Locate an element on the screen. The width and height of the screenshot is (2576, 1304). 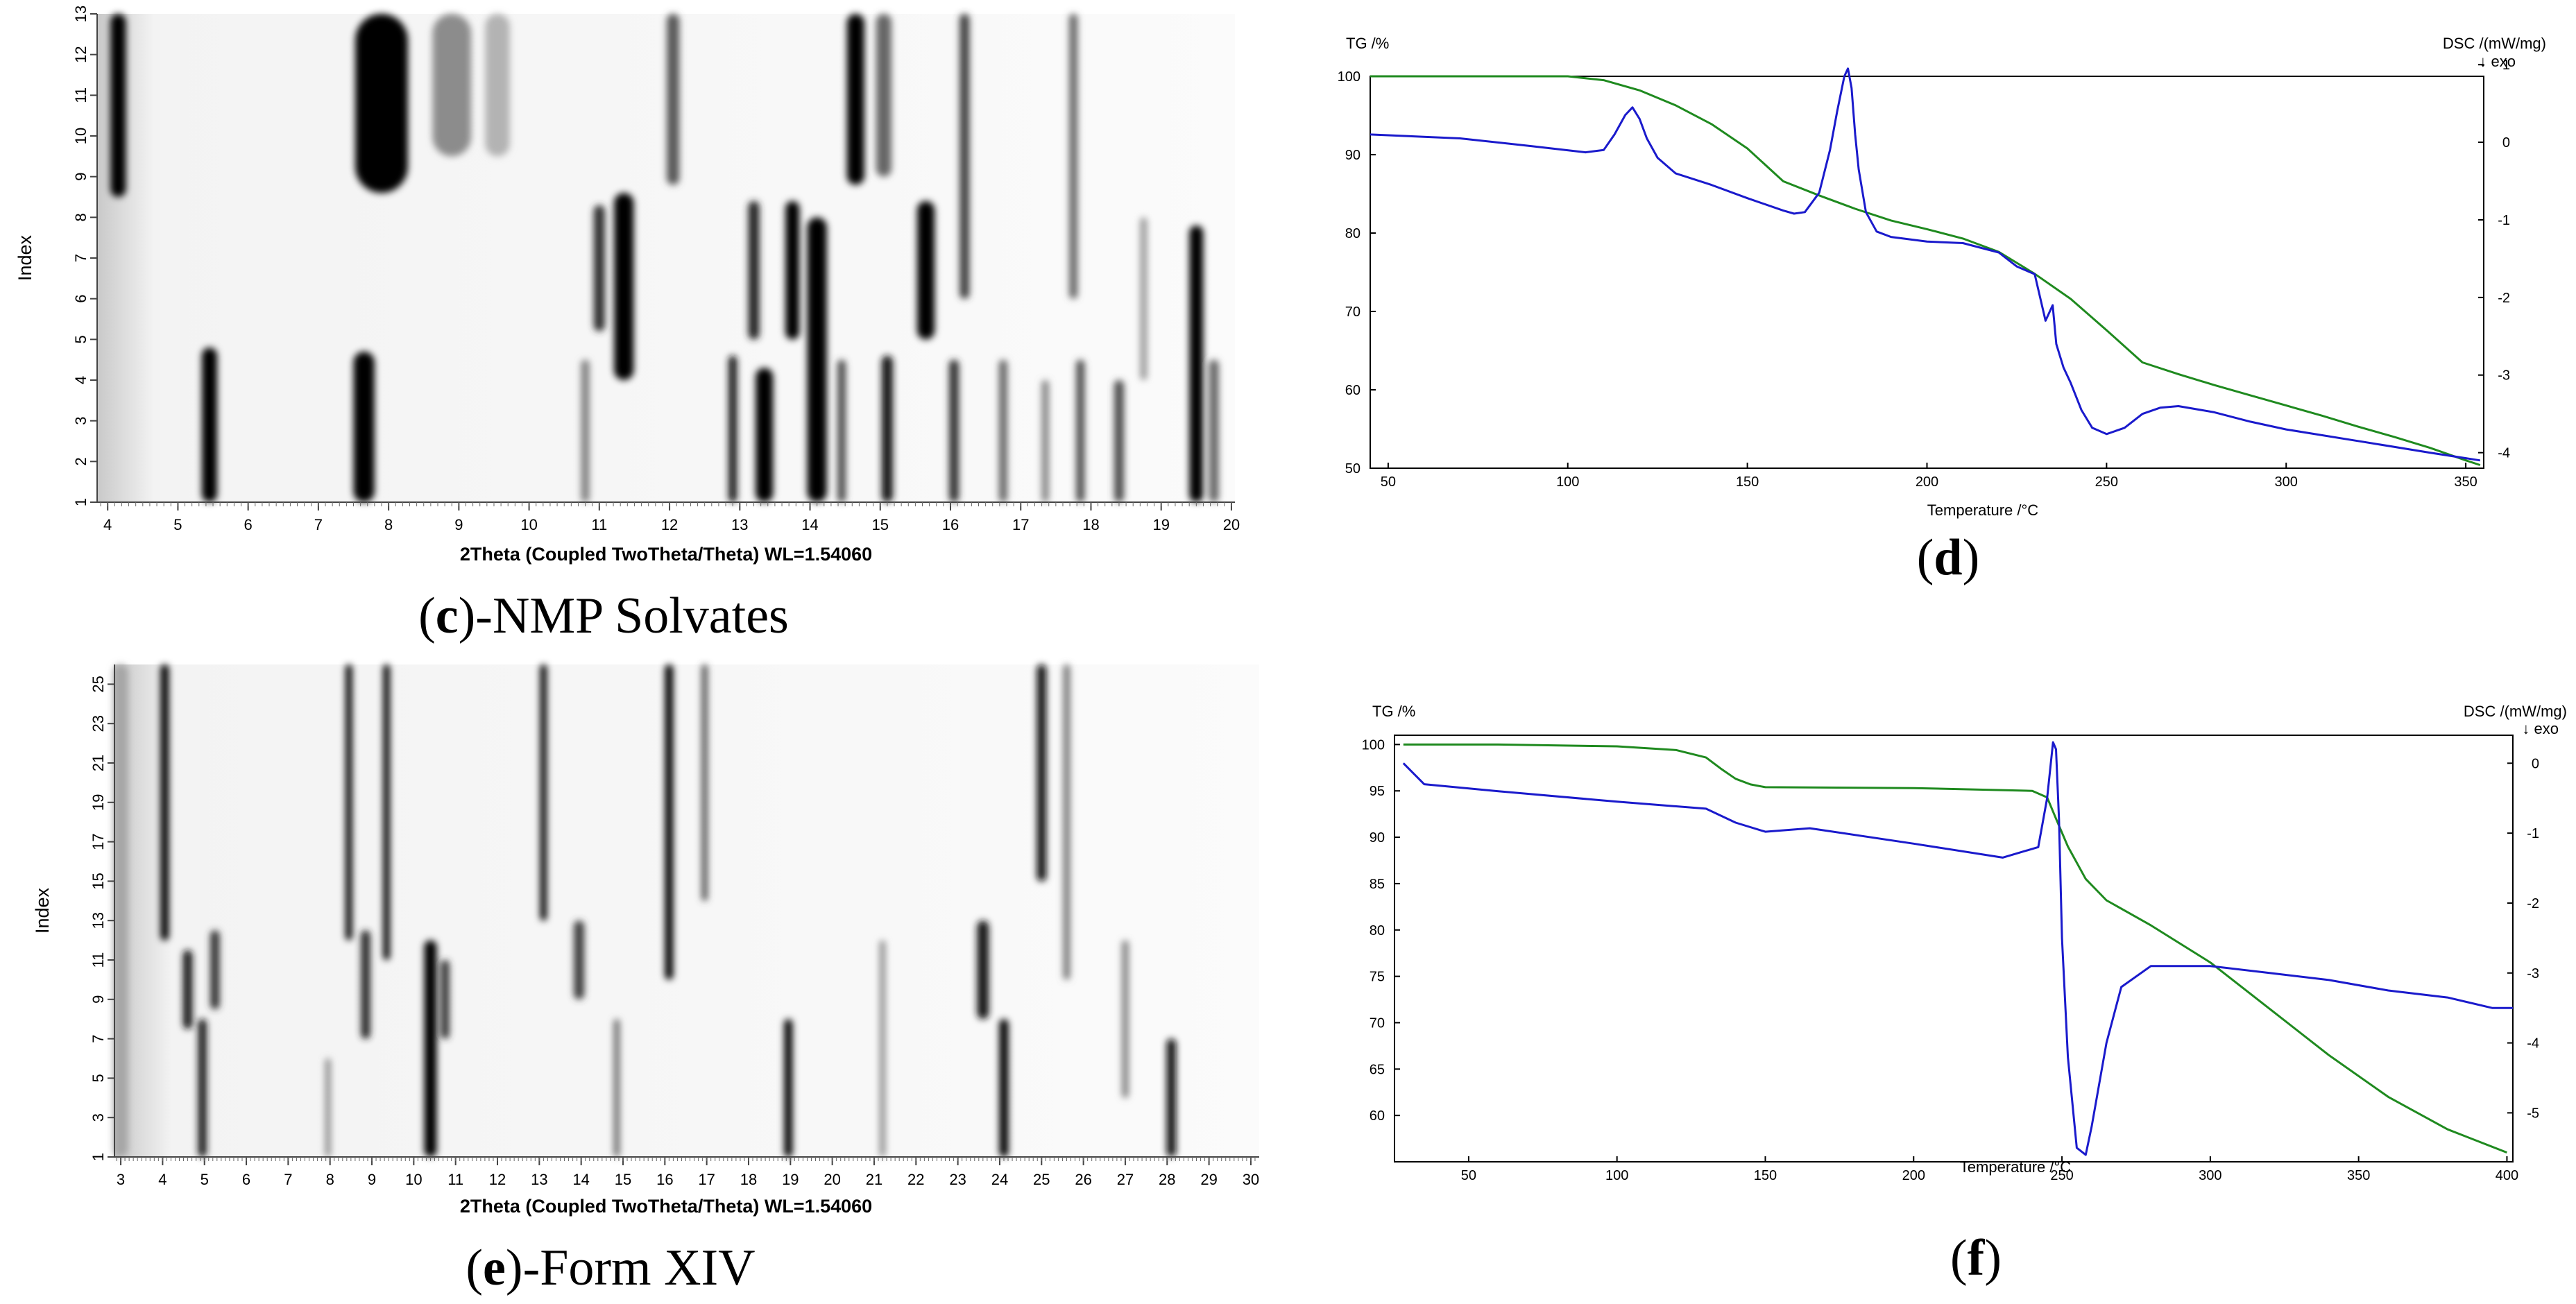
y-tick-label: 90 is located at coordinates (1352, 155).